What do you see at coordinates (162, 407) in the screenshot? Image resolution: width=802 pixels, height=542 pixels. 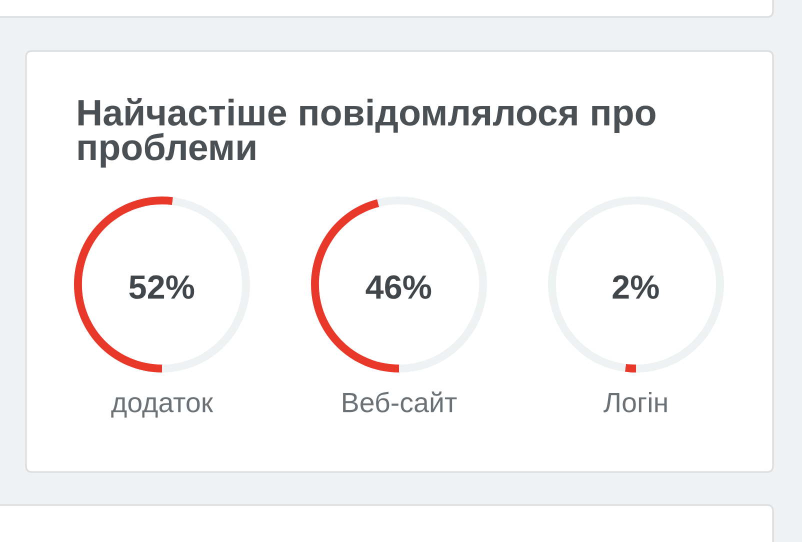 I see `slice-label: додаток` at bounding box center [162, 407].